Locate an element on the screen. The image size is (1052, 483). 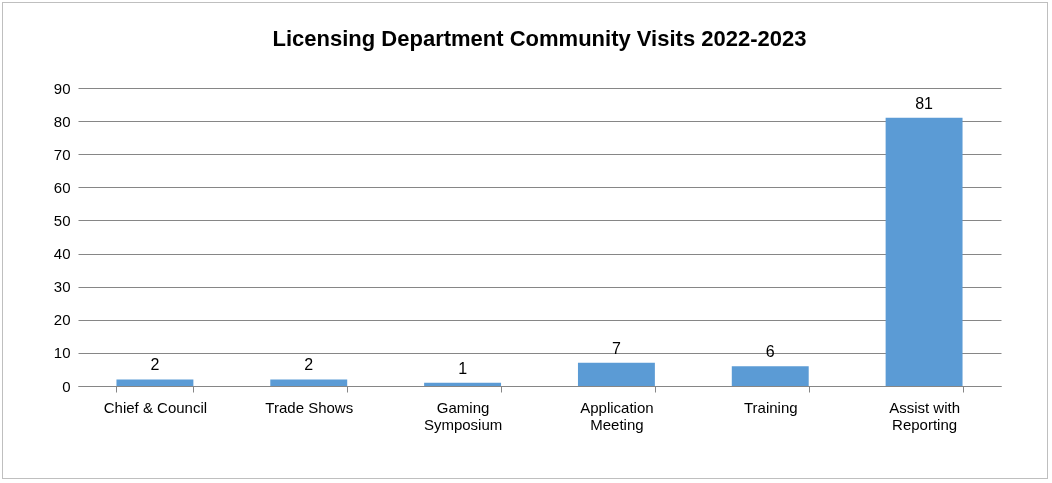
x-tick-label: Gaming Symposium is located at coordinates (463, 415).